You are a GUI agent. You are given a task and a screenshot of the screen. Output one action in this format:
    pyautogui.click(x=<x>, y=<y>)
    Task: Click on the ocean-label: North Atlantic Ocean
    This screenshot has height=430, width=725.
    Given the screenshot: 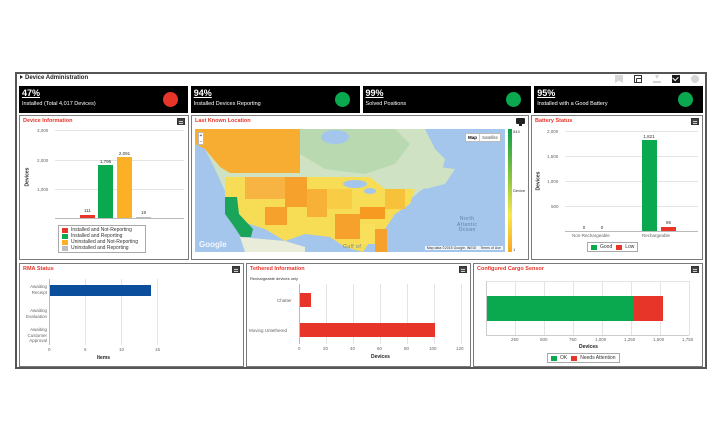 What is the action you would take?
    pyautogui.click(x=467, y=224)
    